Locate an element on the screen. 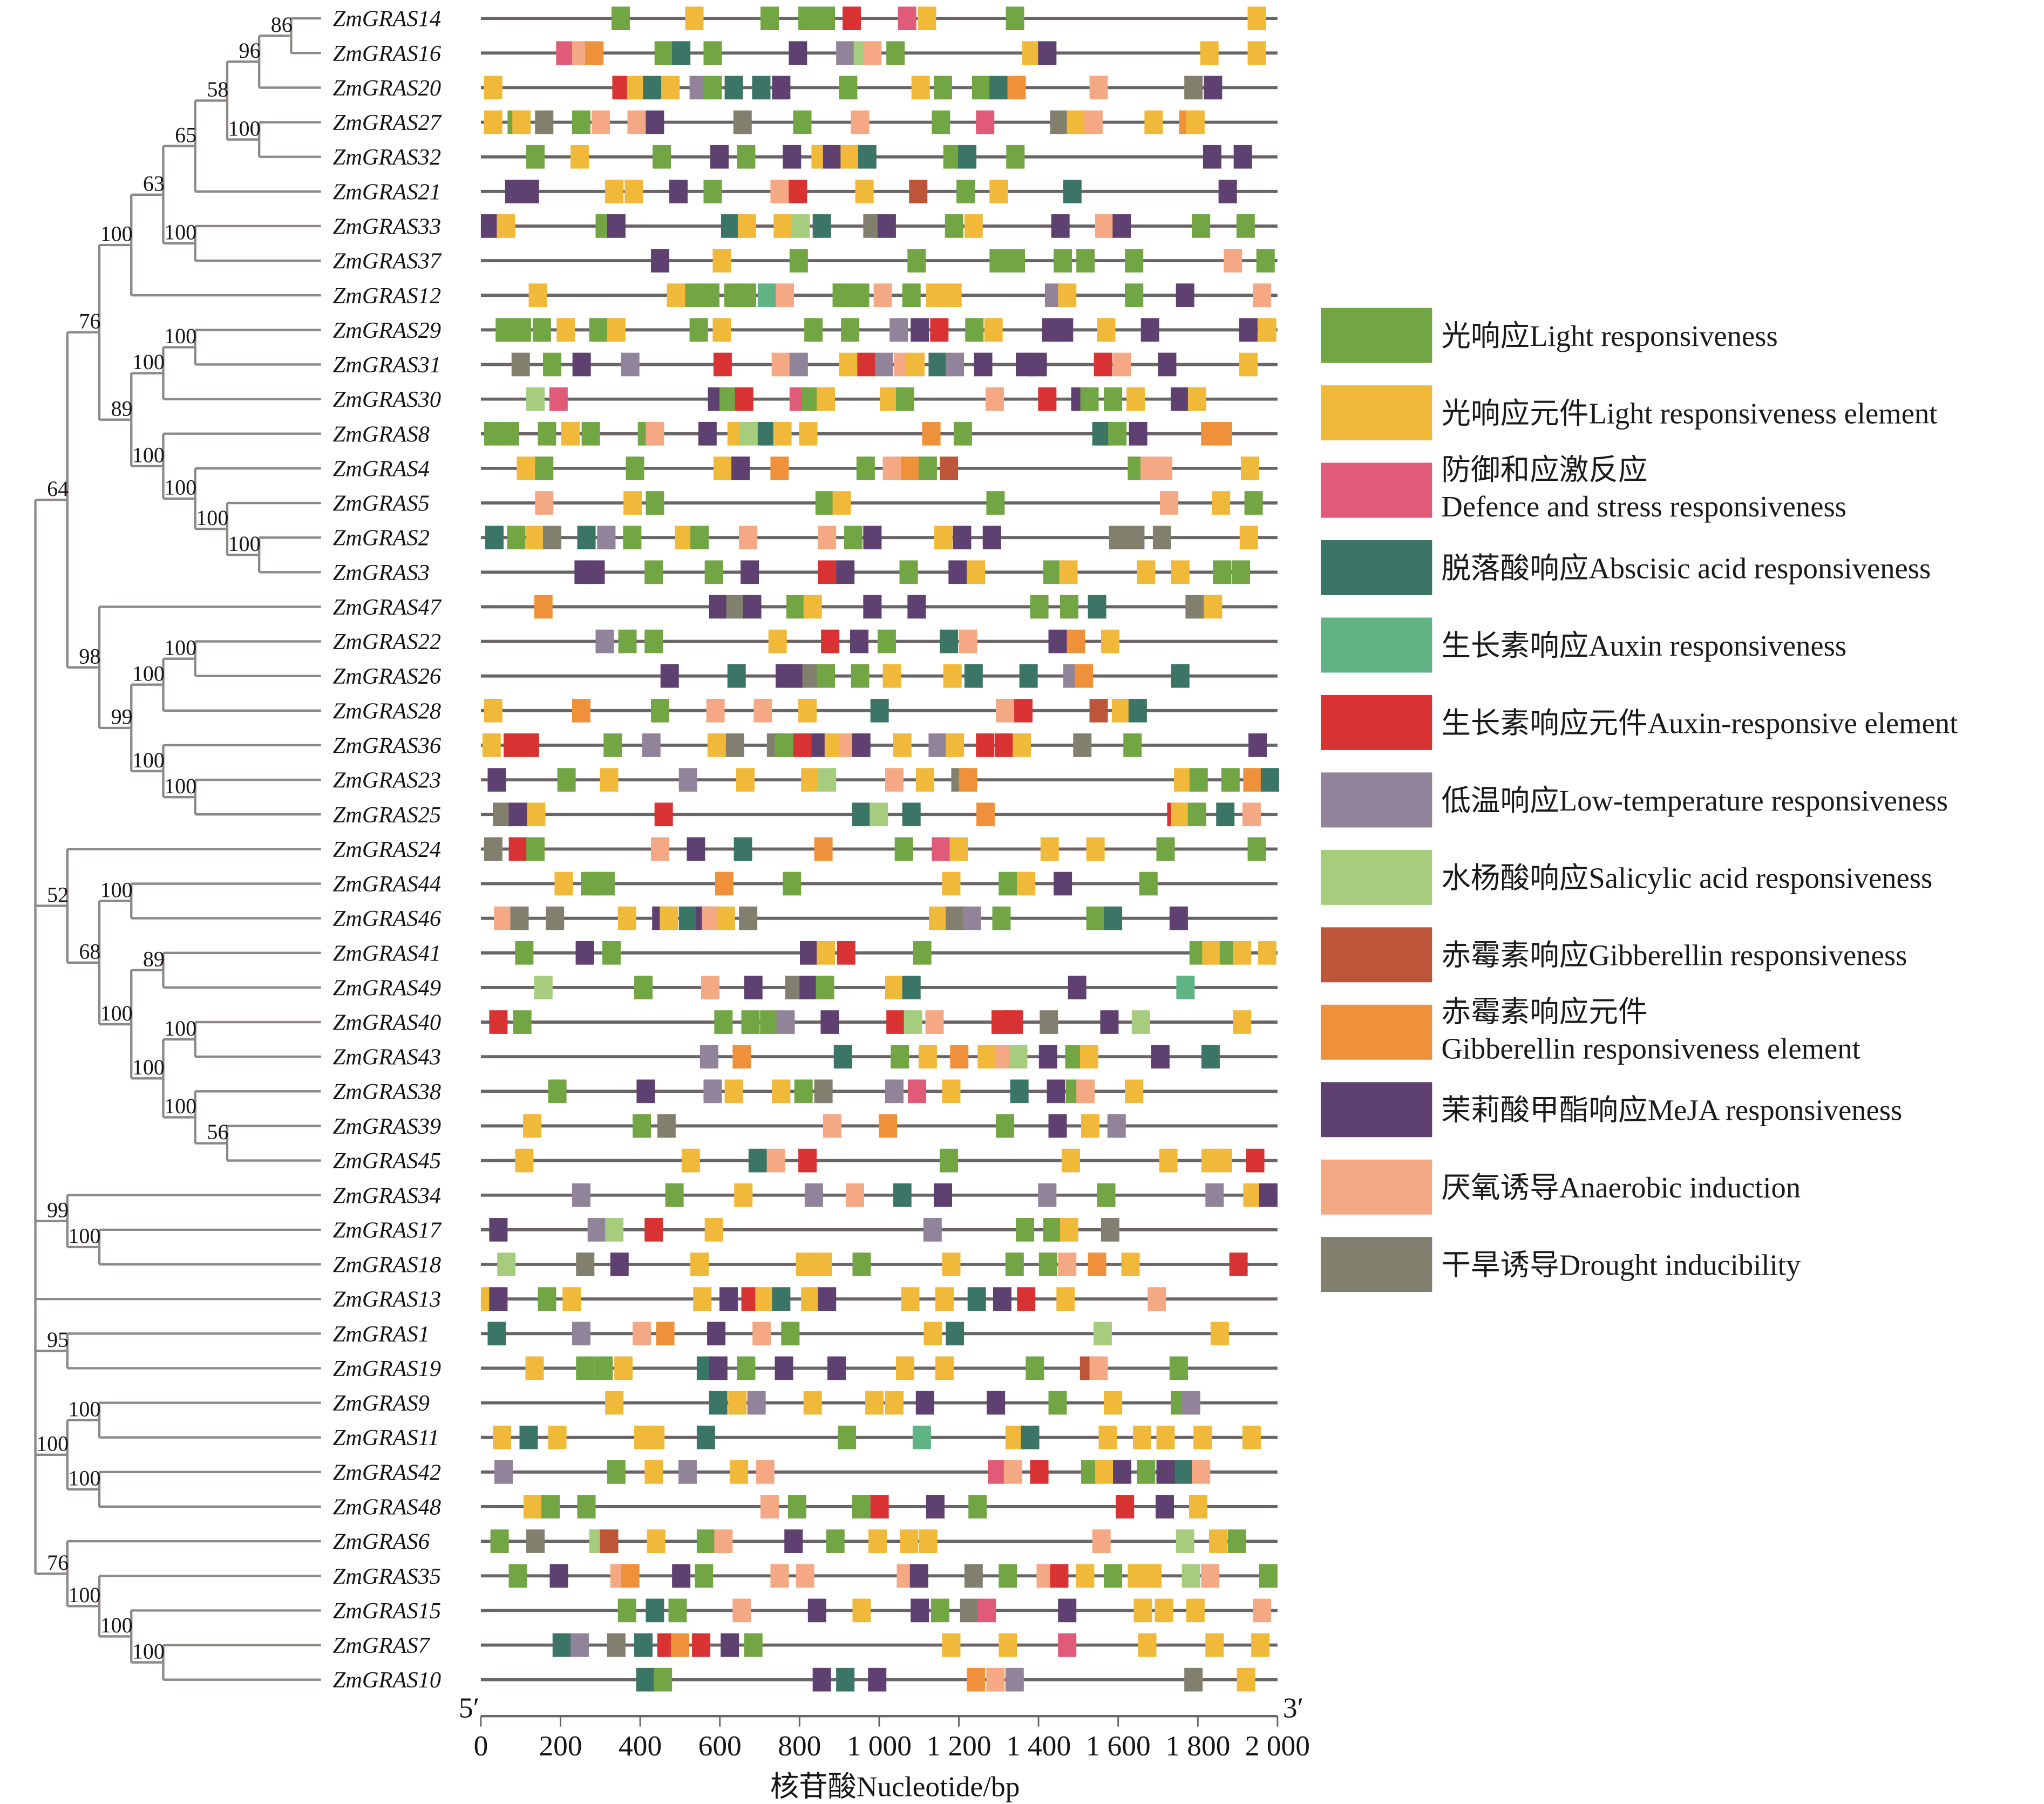 Image resolution: width=2044 pixels, height=1804 pixels. gene-label: ZmGRAS25 is located at coordinates (387, 815).